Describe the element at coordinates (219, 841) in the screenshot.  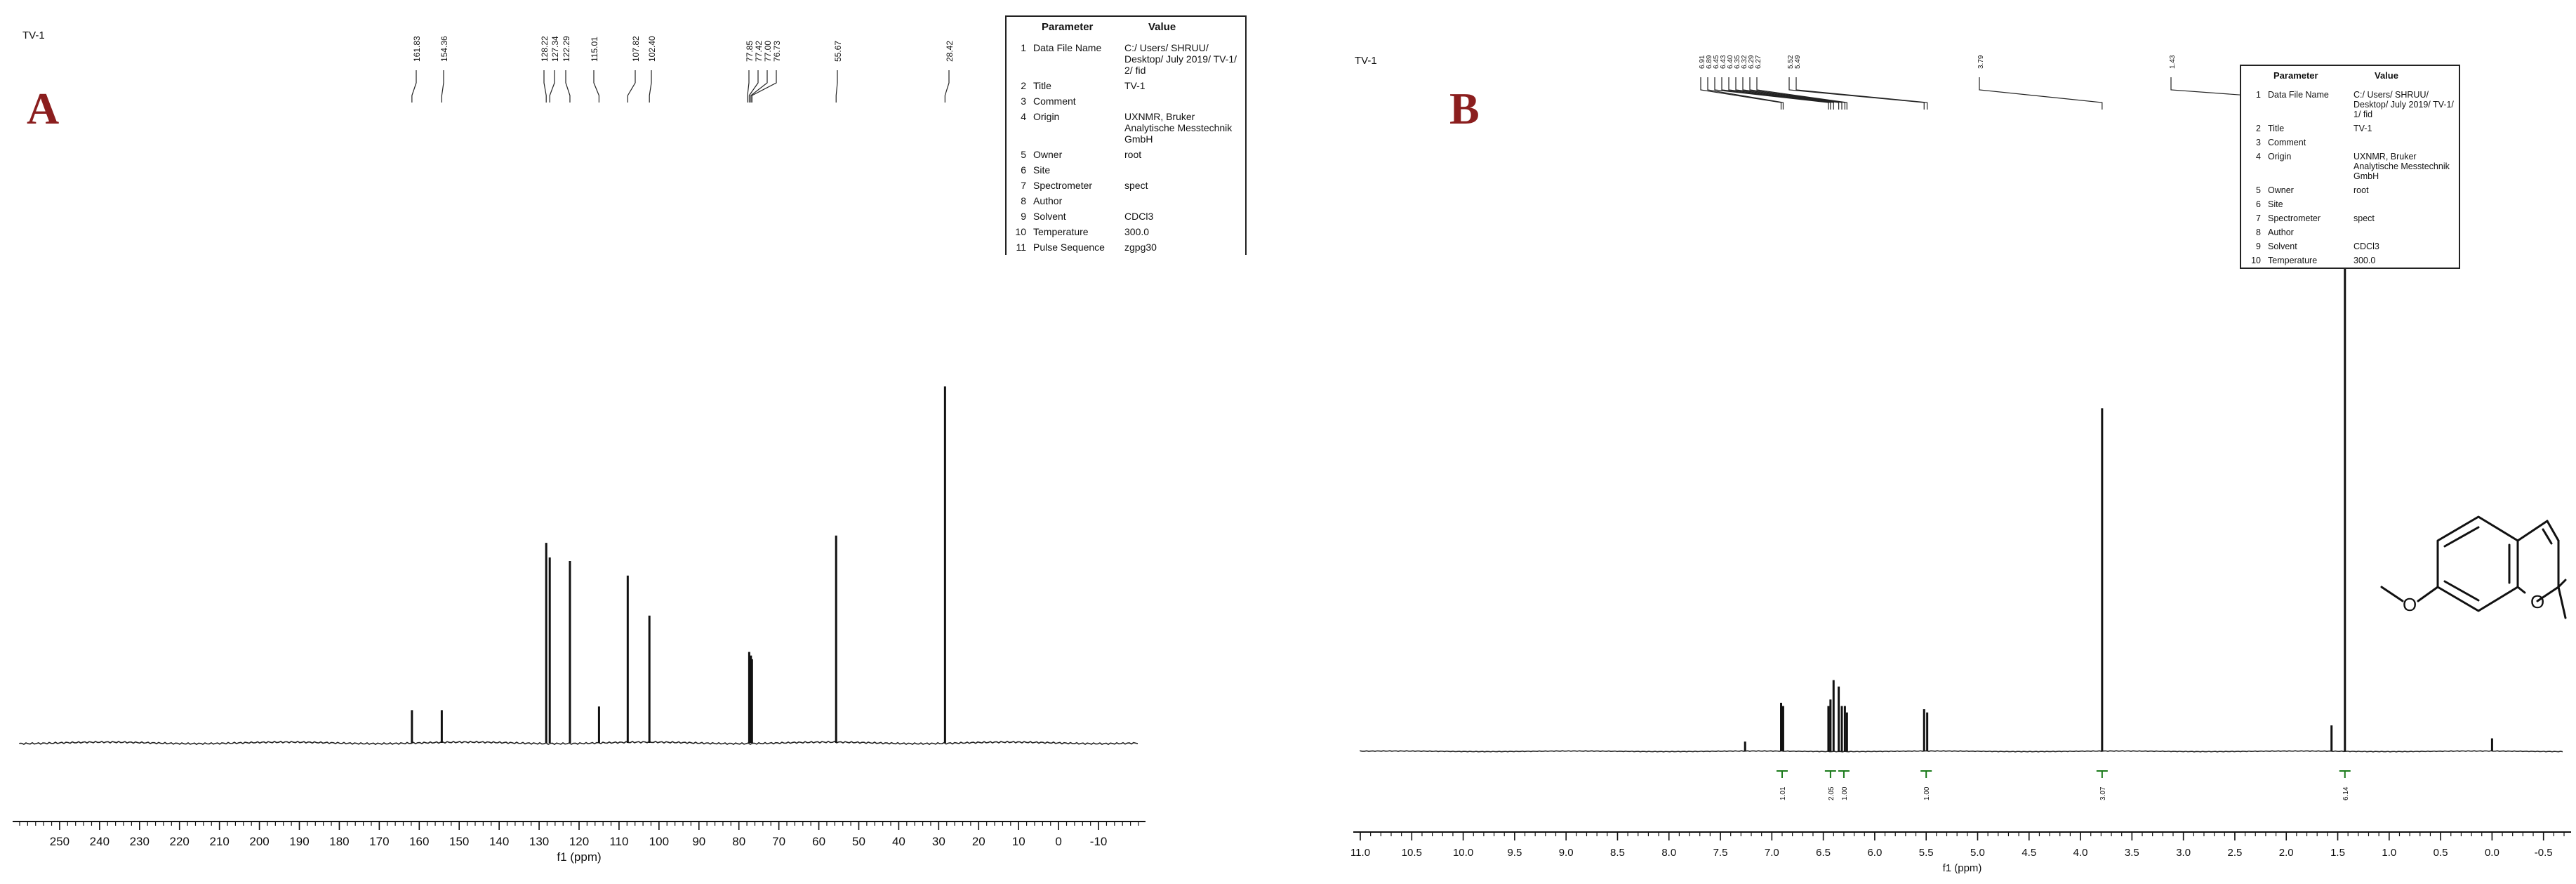
I see `x-axis-tick-label: 210` at that location.